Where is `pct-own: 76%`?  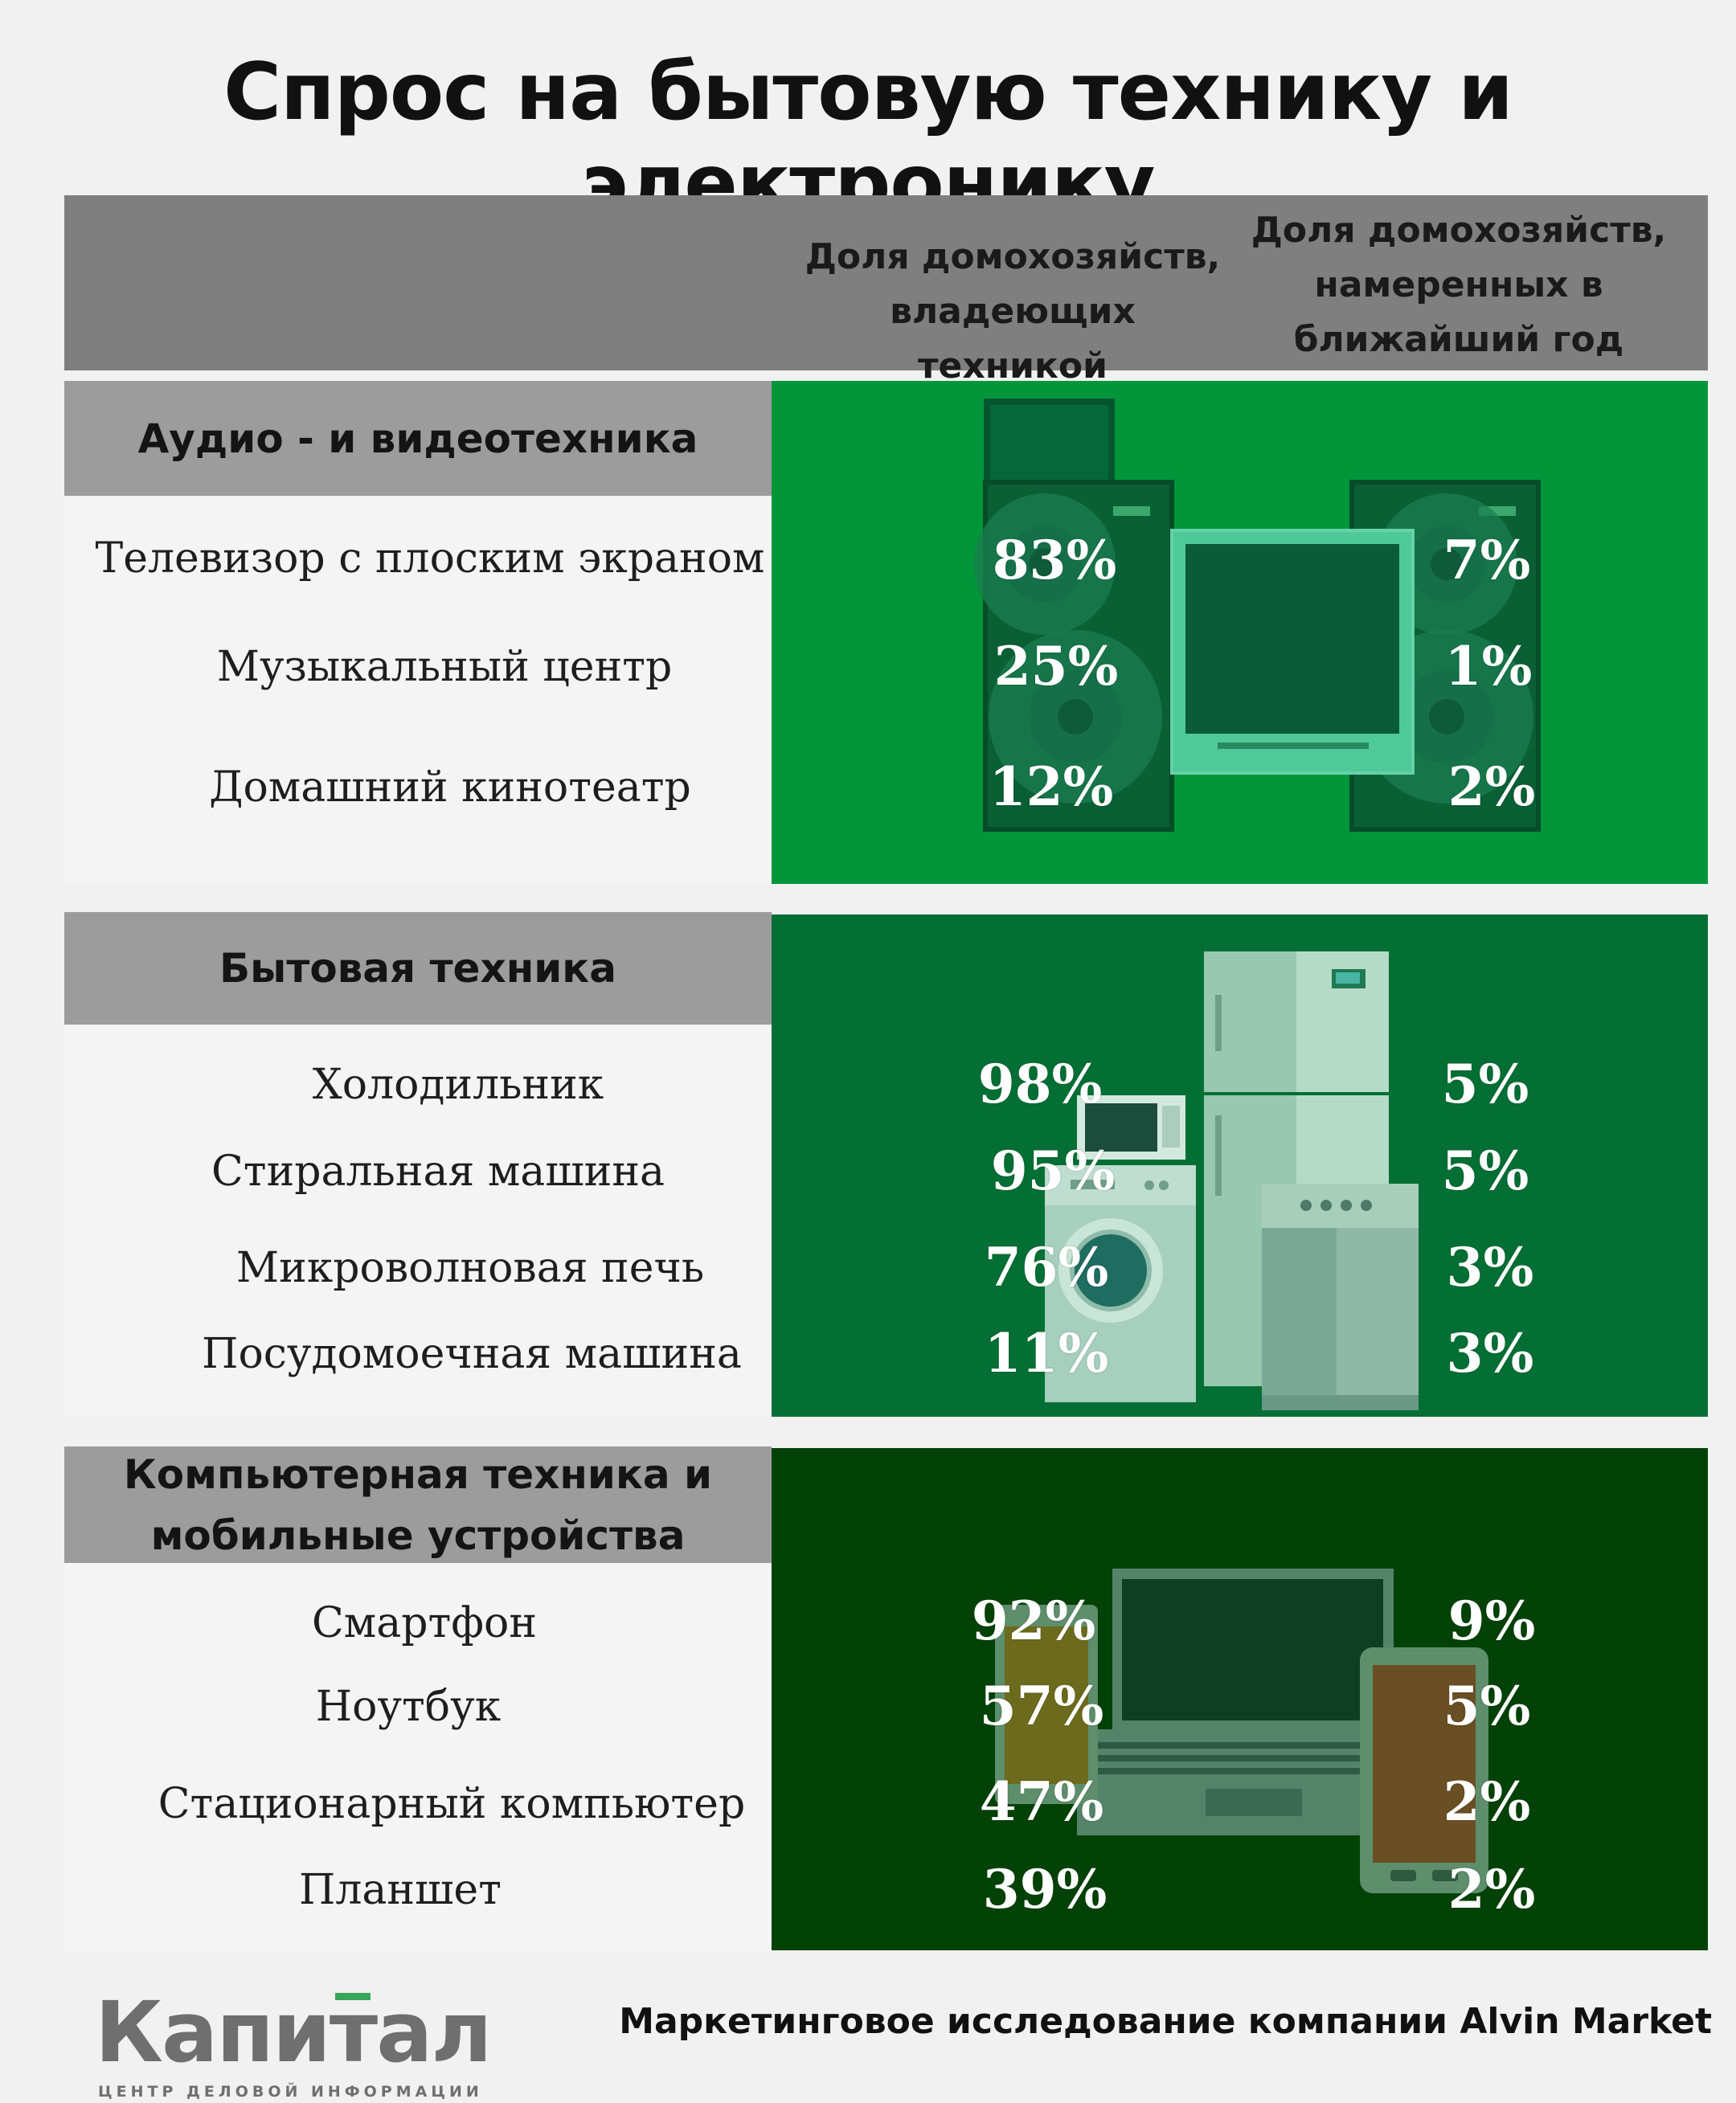 pct-own: 76% is located at coordinates (1046, 1267).